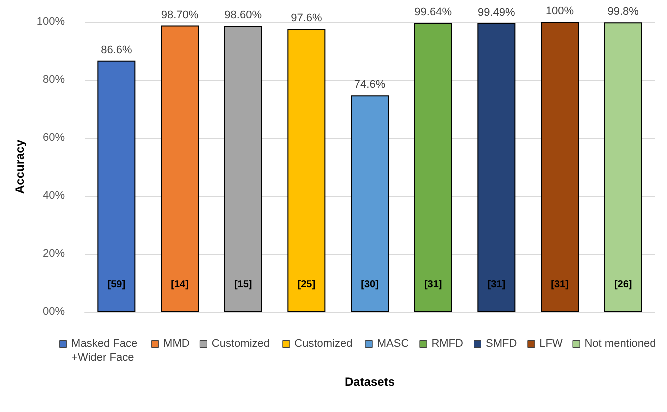 Image resolution: width=667 pixels, height=412 pixels. I want to click on data-label: 98.60%, so click(243, 16).